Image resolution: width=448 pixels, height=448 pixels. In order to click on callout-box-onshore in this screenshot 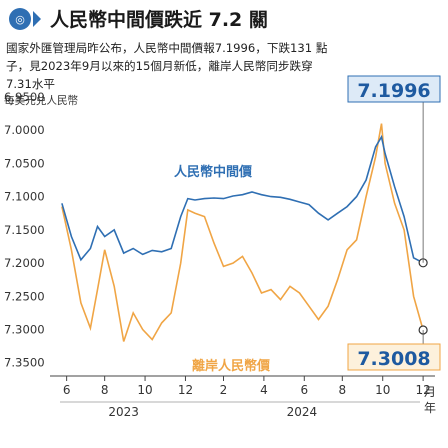, I will do `click(394, 89)`.